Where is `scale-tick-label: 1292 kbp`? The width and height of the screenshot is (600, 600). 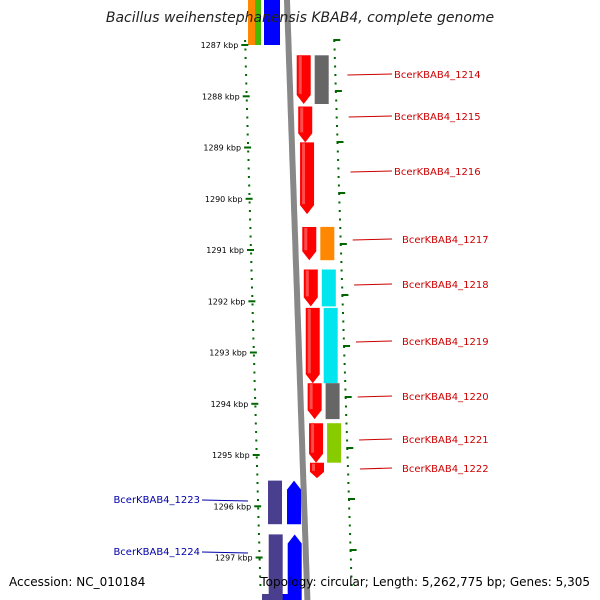
scale-tick-label: 1292 kbp is located at coordinates (227, 301).